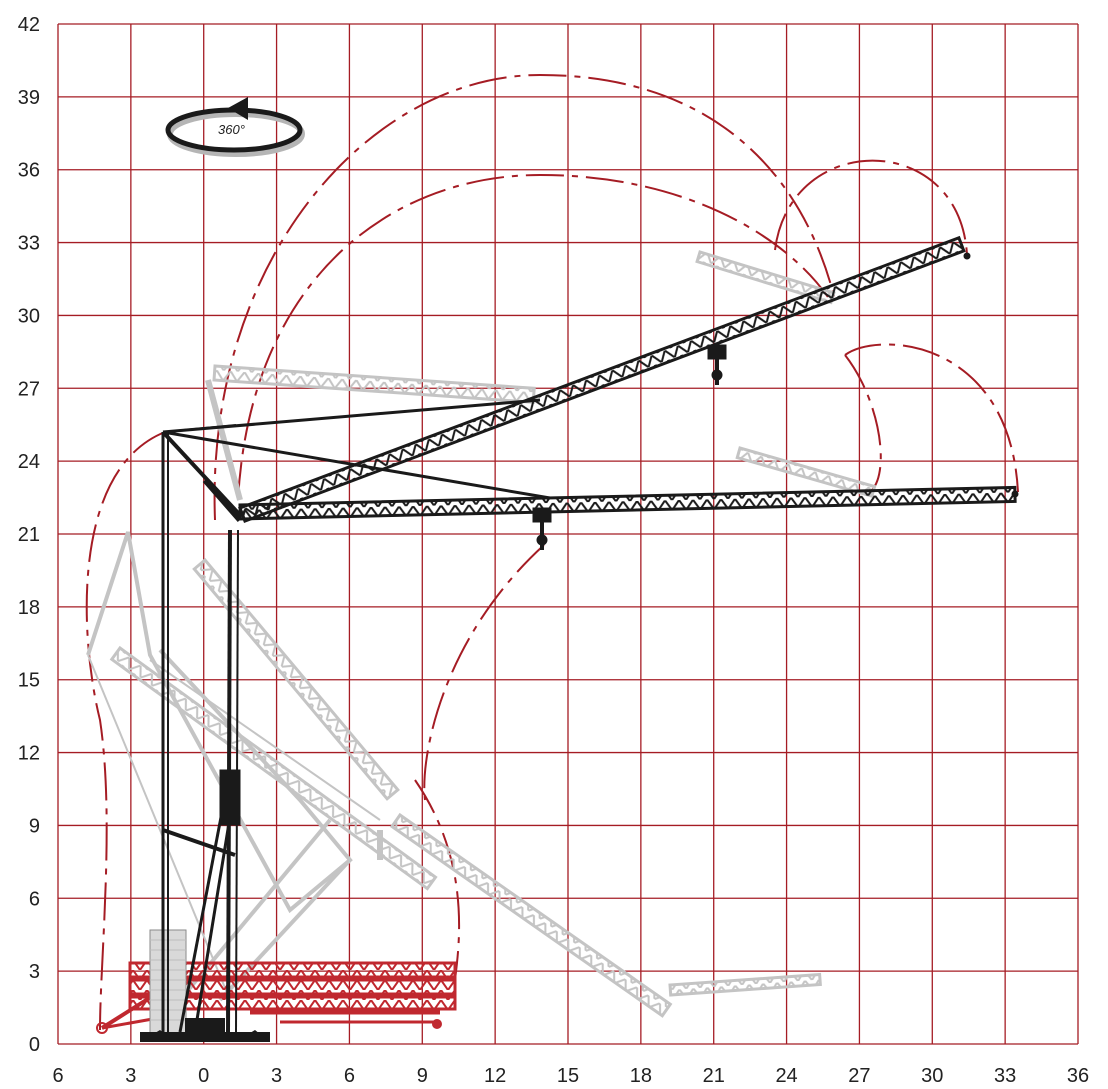 This screenshot has height=1089, width=1108. I want to click on y-tick-label: 30, so click(29, 316).